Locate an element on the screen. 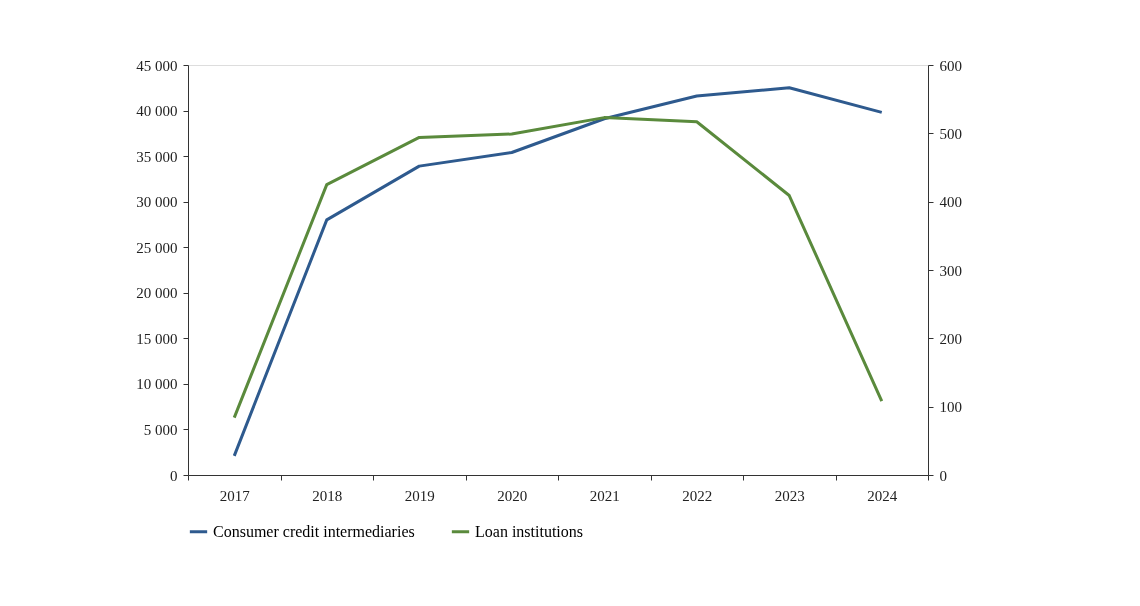 The image size is (1140, 606). y2-tick-label: 300 is located at coordinates (950, 270).